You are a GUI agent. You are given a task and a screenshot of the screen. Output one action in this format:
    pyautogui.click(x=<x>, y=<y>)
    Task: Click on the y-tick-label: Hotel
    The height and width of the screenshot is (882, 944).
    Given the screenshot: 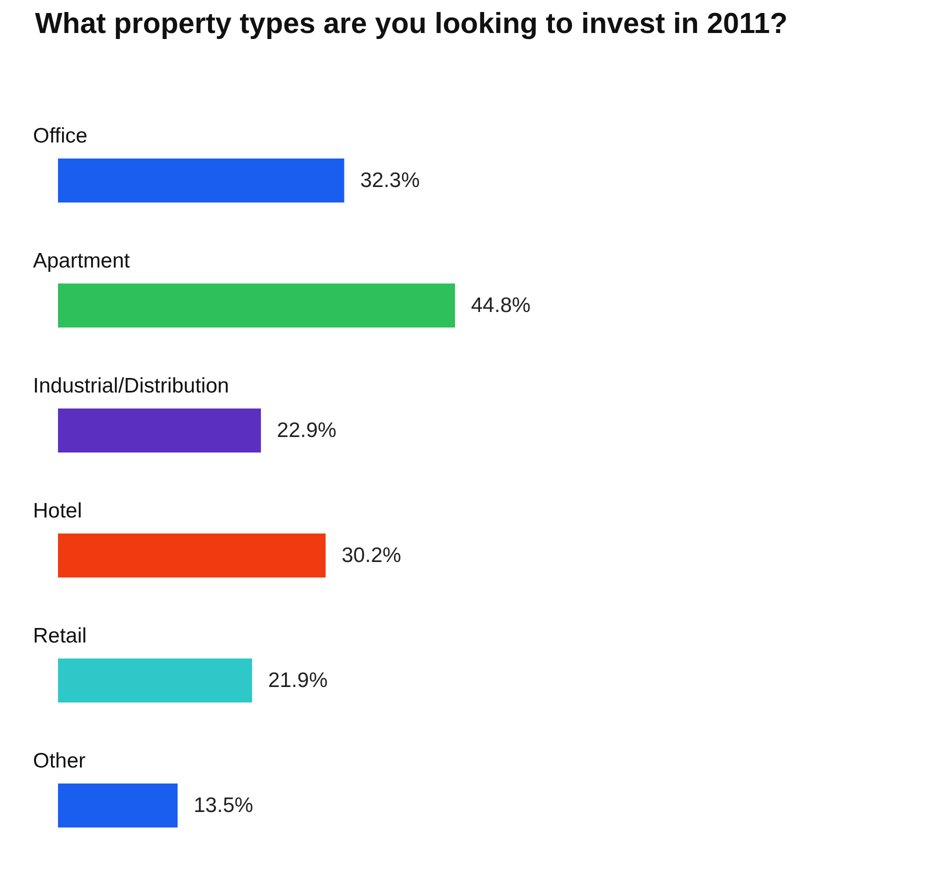 What is the action you would take?
    pyautogui.click(x=57, y=511)
    